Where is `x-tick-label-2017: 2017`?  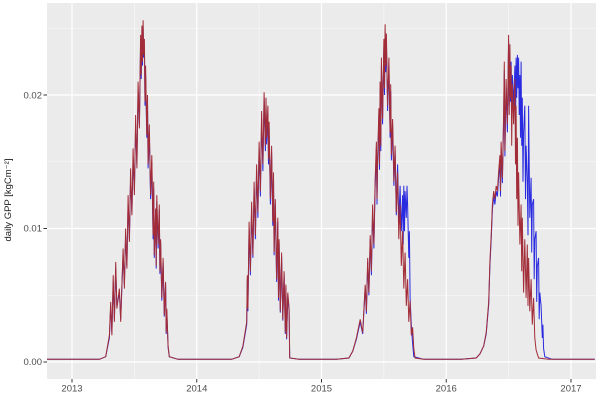
x-tick-label-2017: 2017 is located at coordinates (570, 389).